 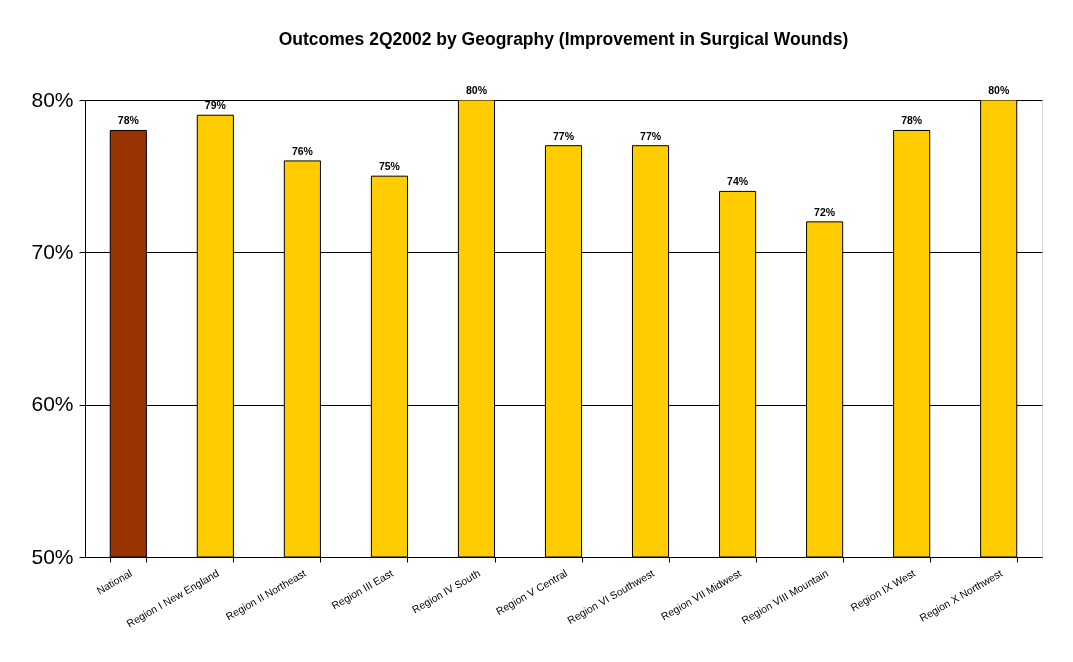 I want to click on y-tick-label: 50%, so click(x=52, y=556).